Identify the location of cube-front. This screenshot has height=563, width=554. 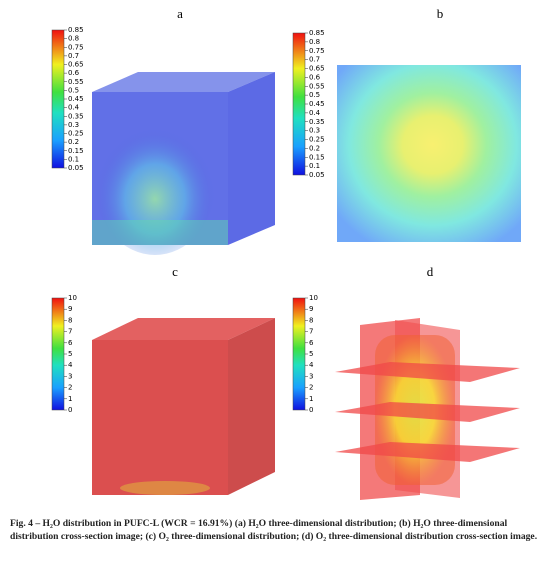
(160, 417).